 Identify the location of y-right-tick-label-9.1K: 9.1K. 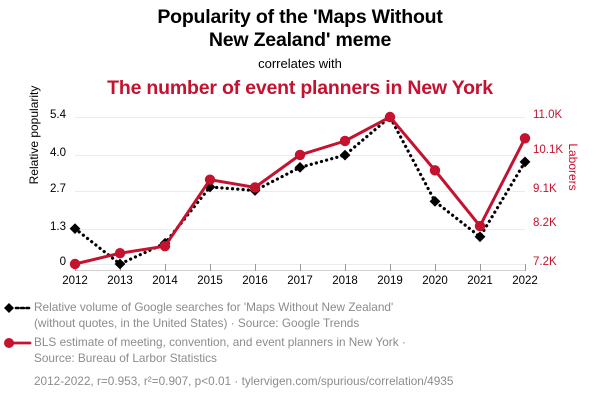
(545, 189).